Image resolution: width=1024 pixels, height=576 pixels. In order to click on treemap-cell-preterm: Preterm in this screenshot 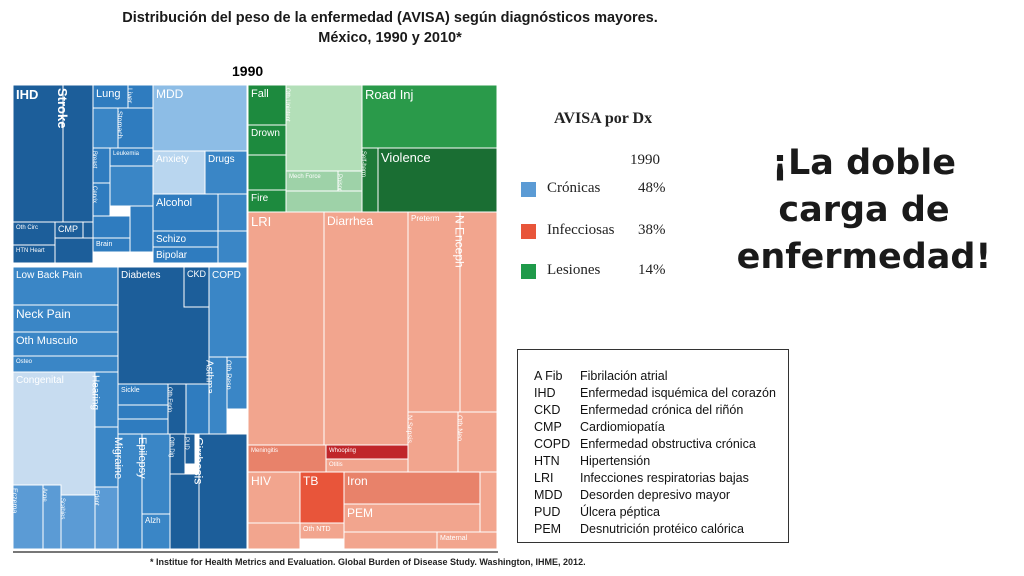, I will do `click(434, 312)`.